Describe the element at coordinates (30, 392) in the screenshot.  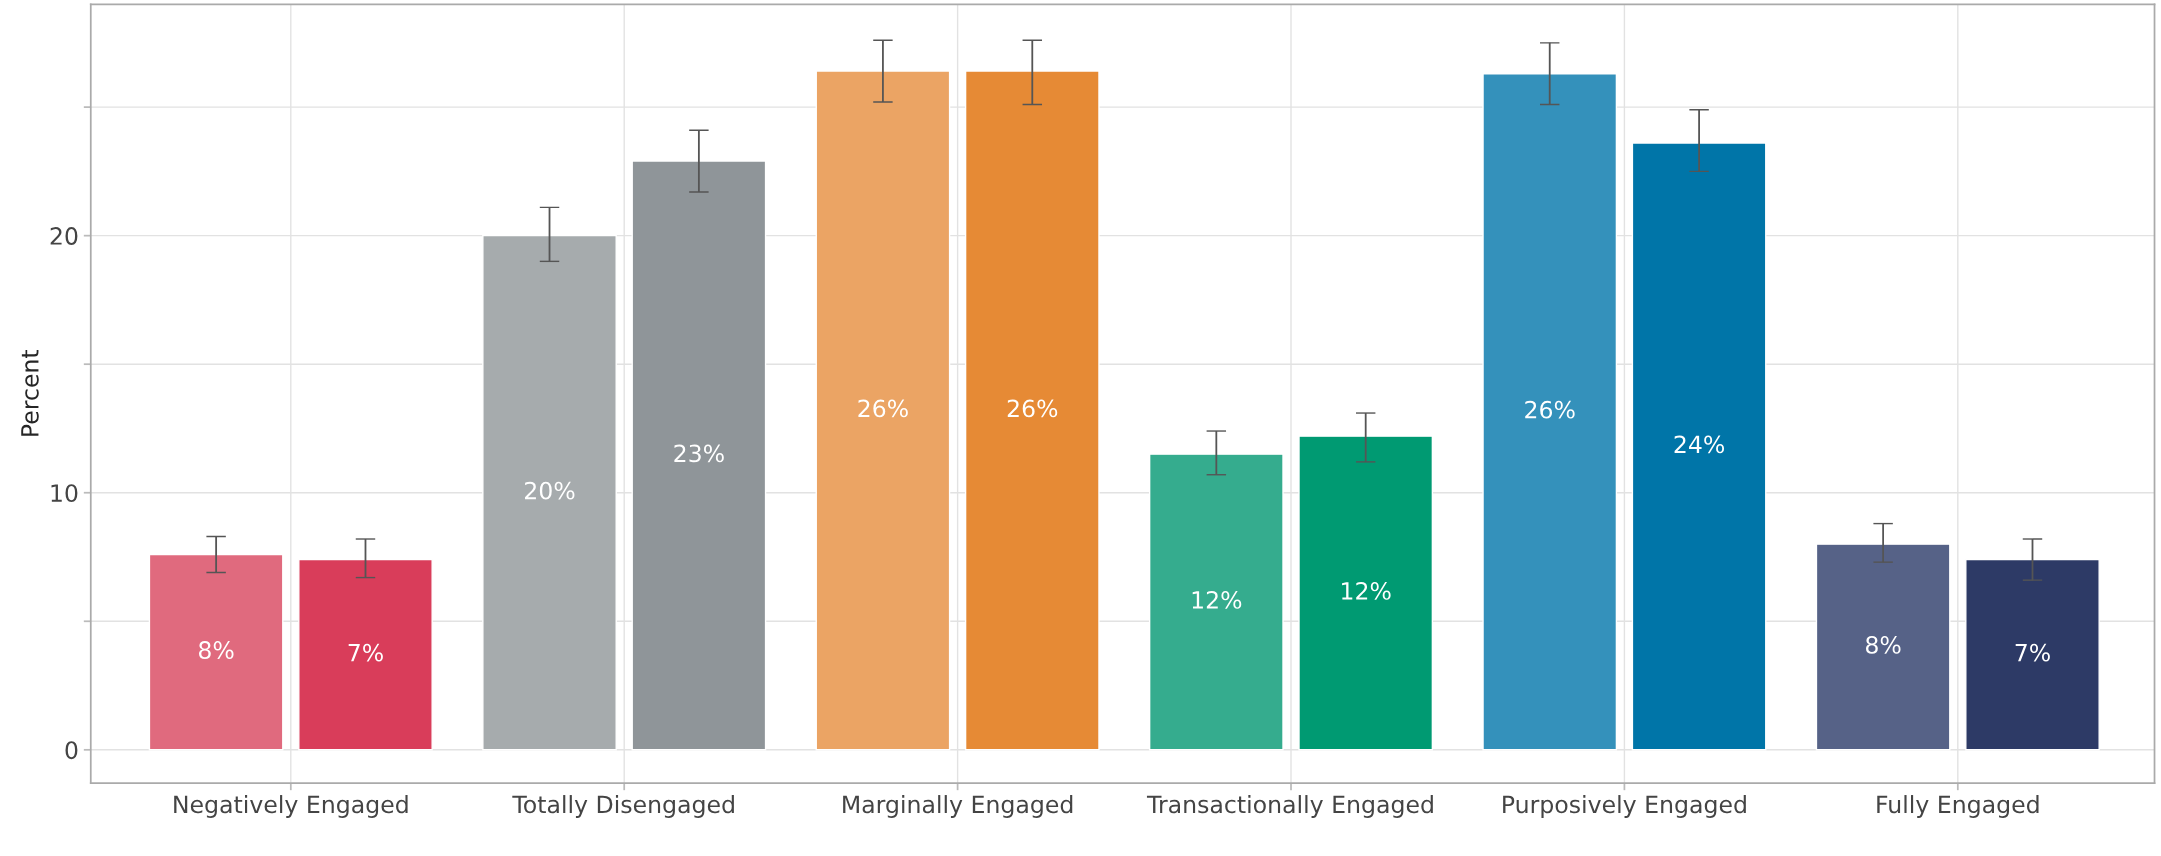
I see `y-axis-title: Percent` at that location.